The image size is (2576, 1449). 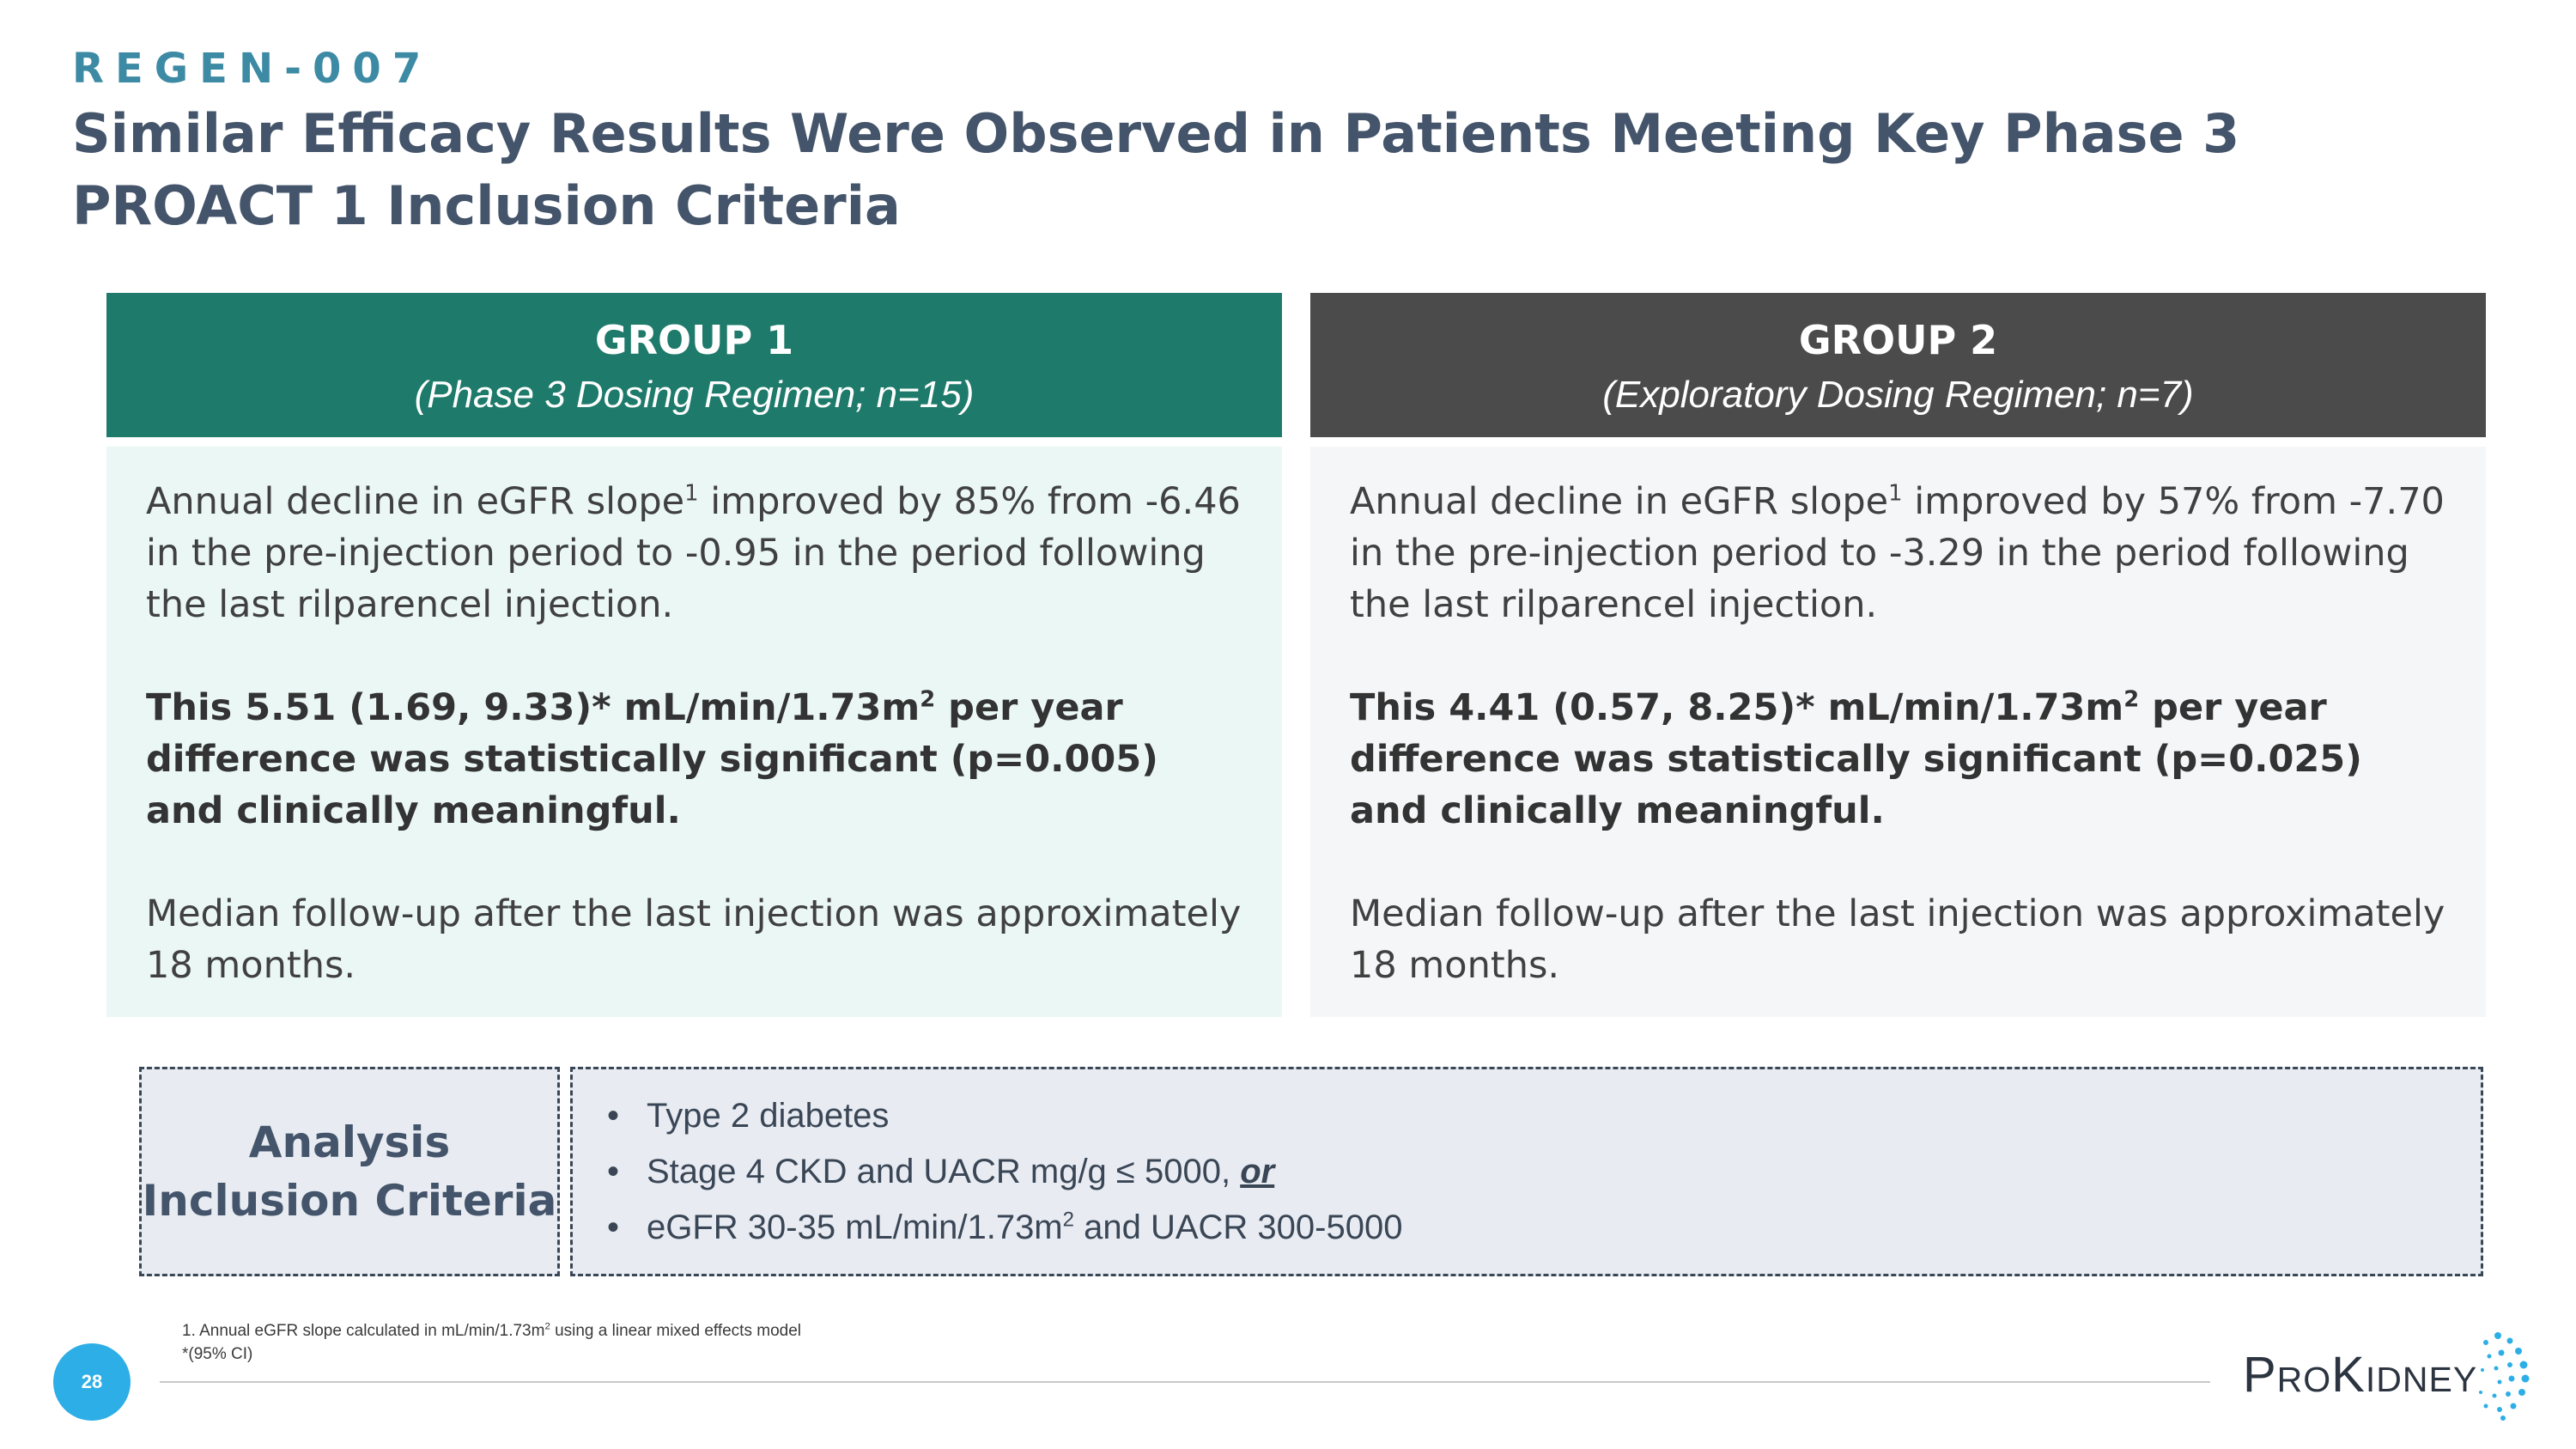 I want to click on logo-wordmark: ProKidney, so click(x=2361, y=1374).